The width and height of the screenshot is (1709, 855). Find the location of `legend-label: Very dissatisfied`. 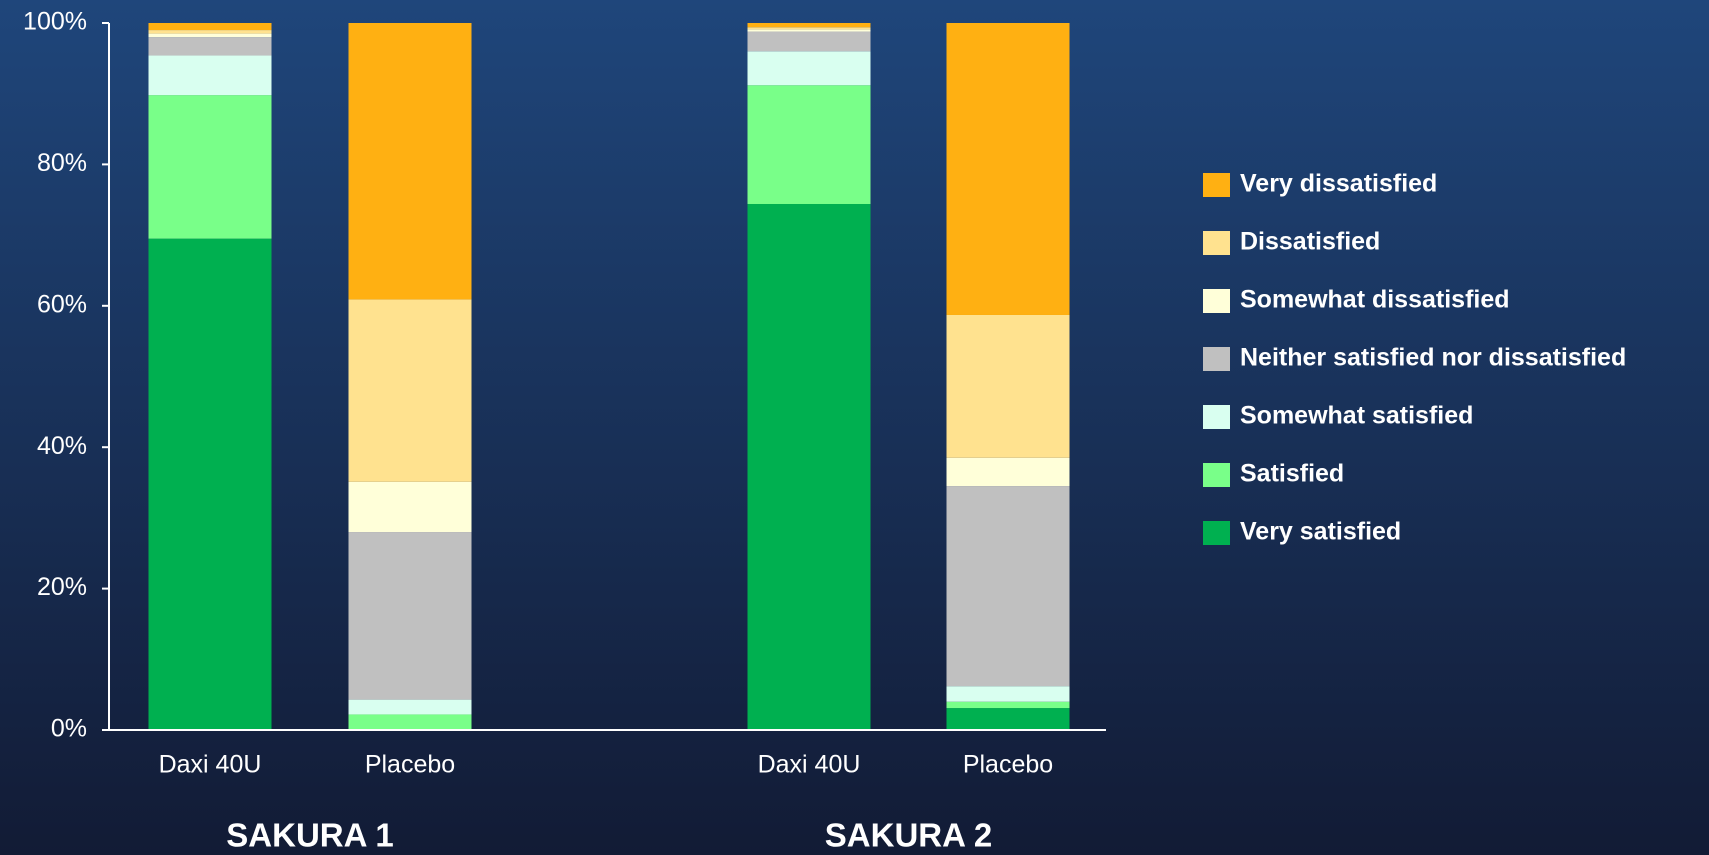

legend-label: Very dissatisfied is located at coordinates (1338, 184).